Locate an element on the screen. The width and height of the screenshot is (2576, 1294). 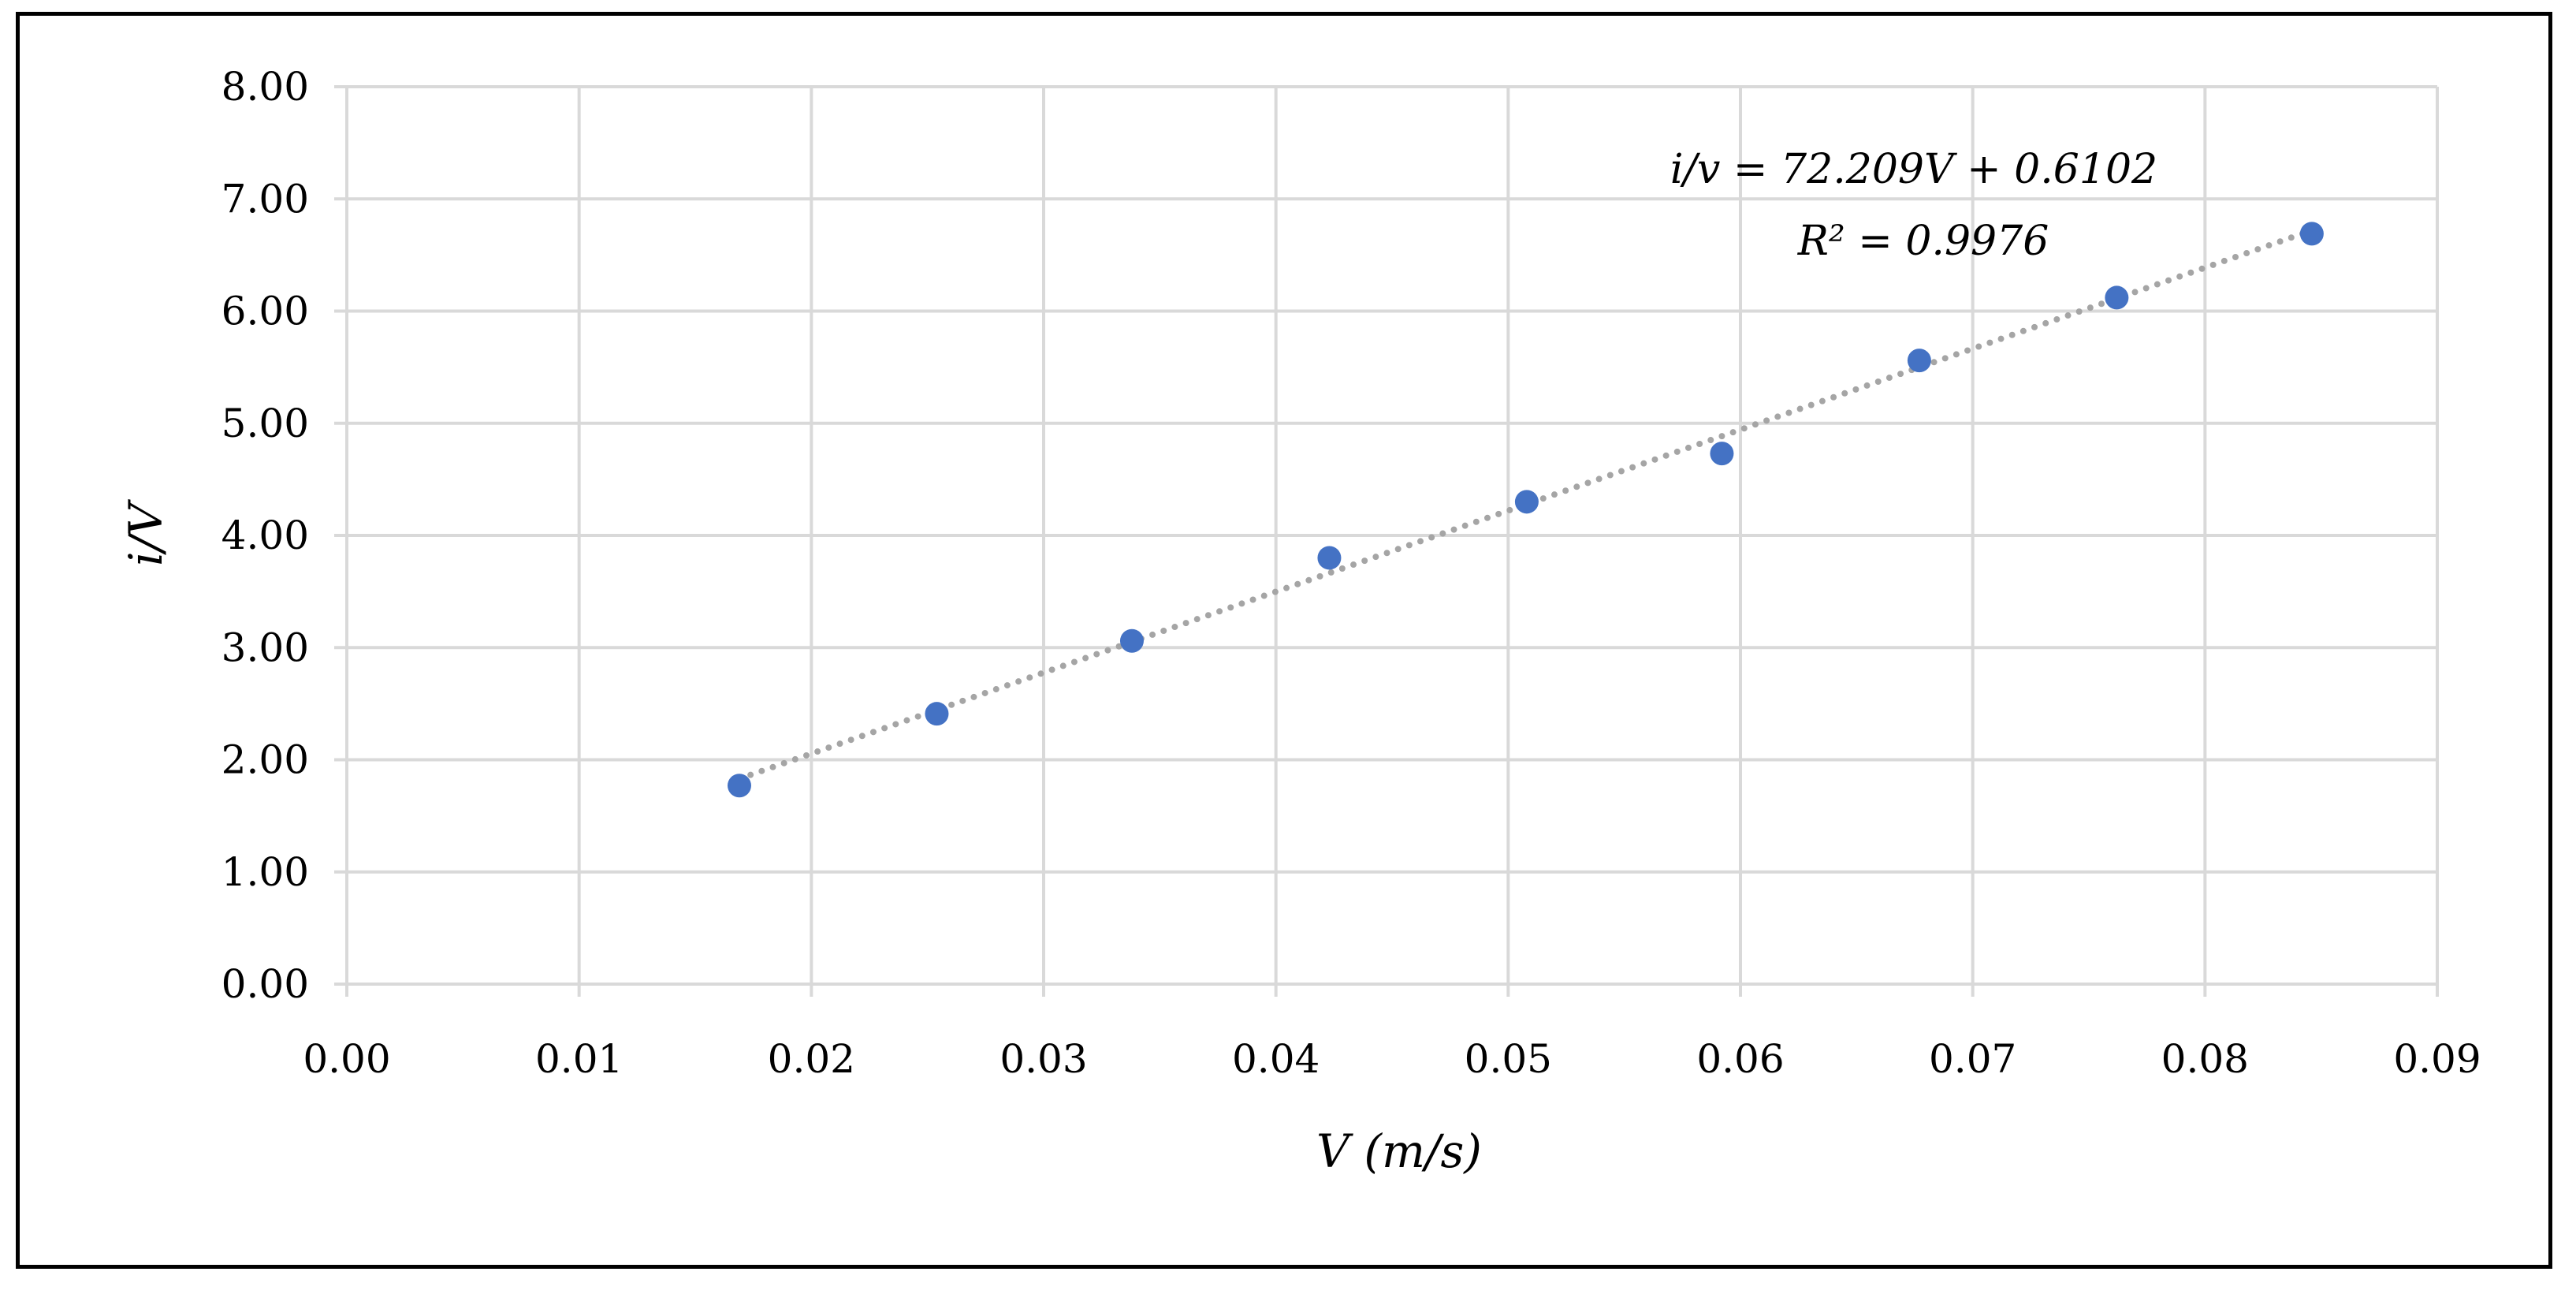
y-tick-labels: 0.00 1.00 2.00 3.00 4.00 5.00 6.00 7.00 8.00 is located at coordinates (265, 535).